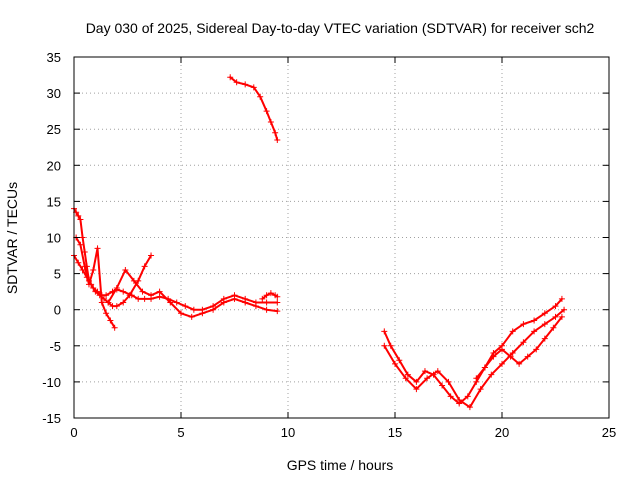  What do you see at coordinates (51, 382) in the screenshot?
I see `y-tick-label: -10` at bounding box center [51, 382].